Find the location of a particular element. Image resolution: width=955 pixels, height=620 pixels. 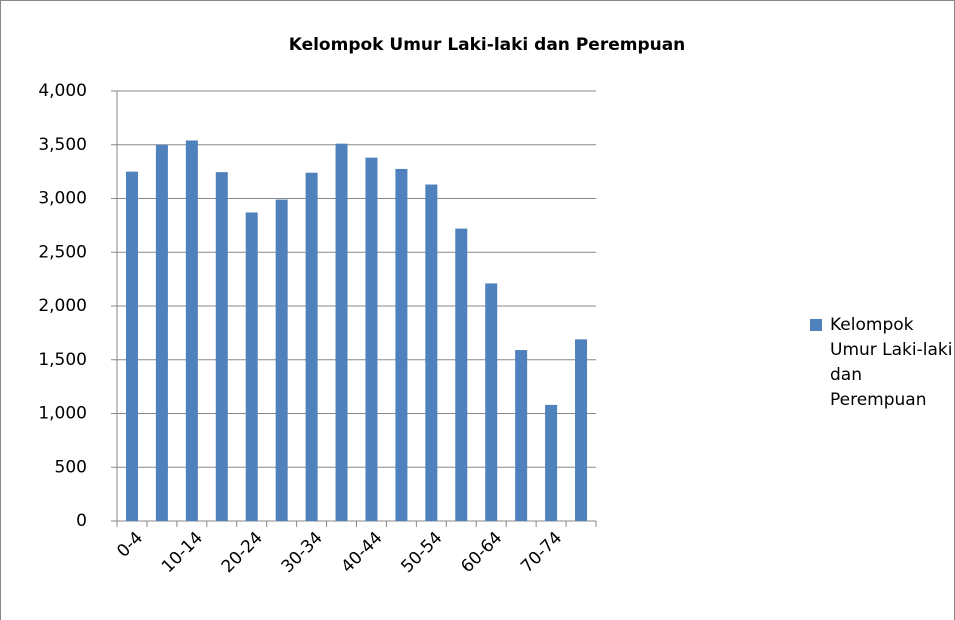

x-tick-label: 20-24 is located at coordinates (242, 552).